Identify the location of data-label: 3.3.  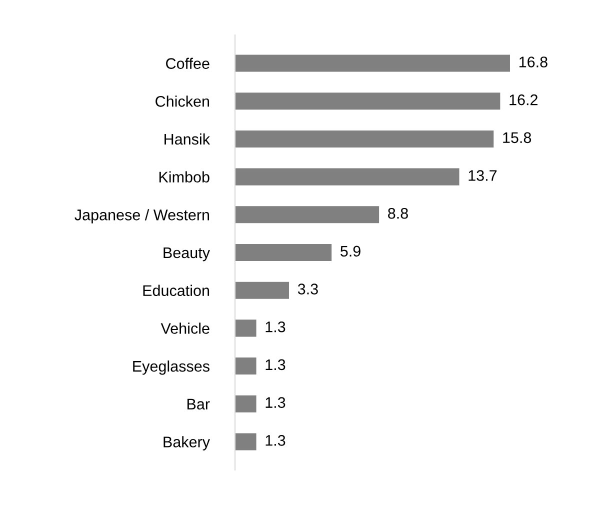
(308, 289).